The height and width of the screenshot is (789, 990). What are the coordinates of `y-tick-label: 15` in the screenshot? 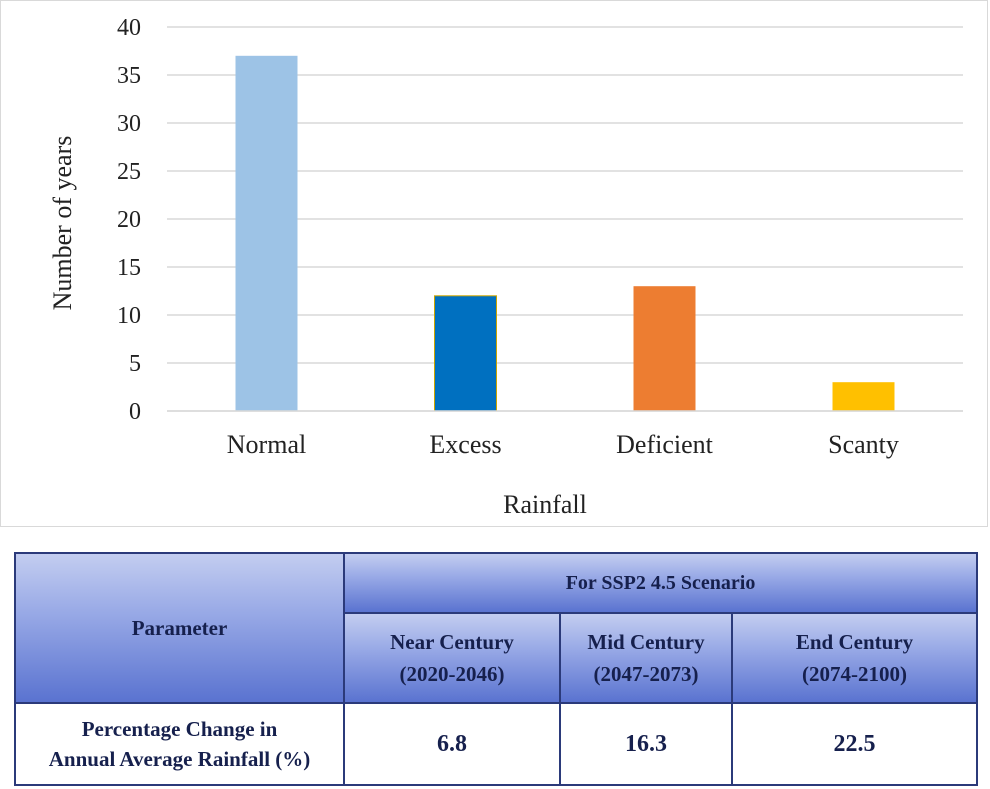 It's located at (129, 268).